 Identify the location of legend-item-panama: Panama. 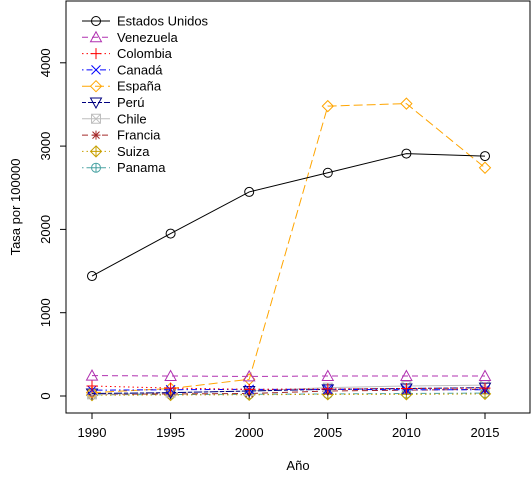
(124, 167).